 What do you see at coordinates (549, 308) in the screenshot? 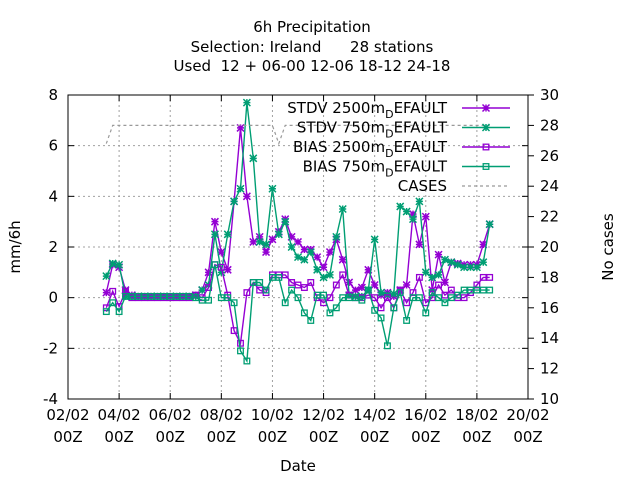
I see `y2-tick-label: 16` at bounding box center [549, 308].